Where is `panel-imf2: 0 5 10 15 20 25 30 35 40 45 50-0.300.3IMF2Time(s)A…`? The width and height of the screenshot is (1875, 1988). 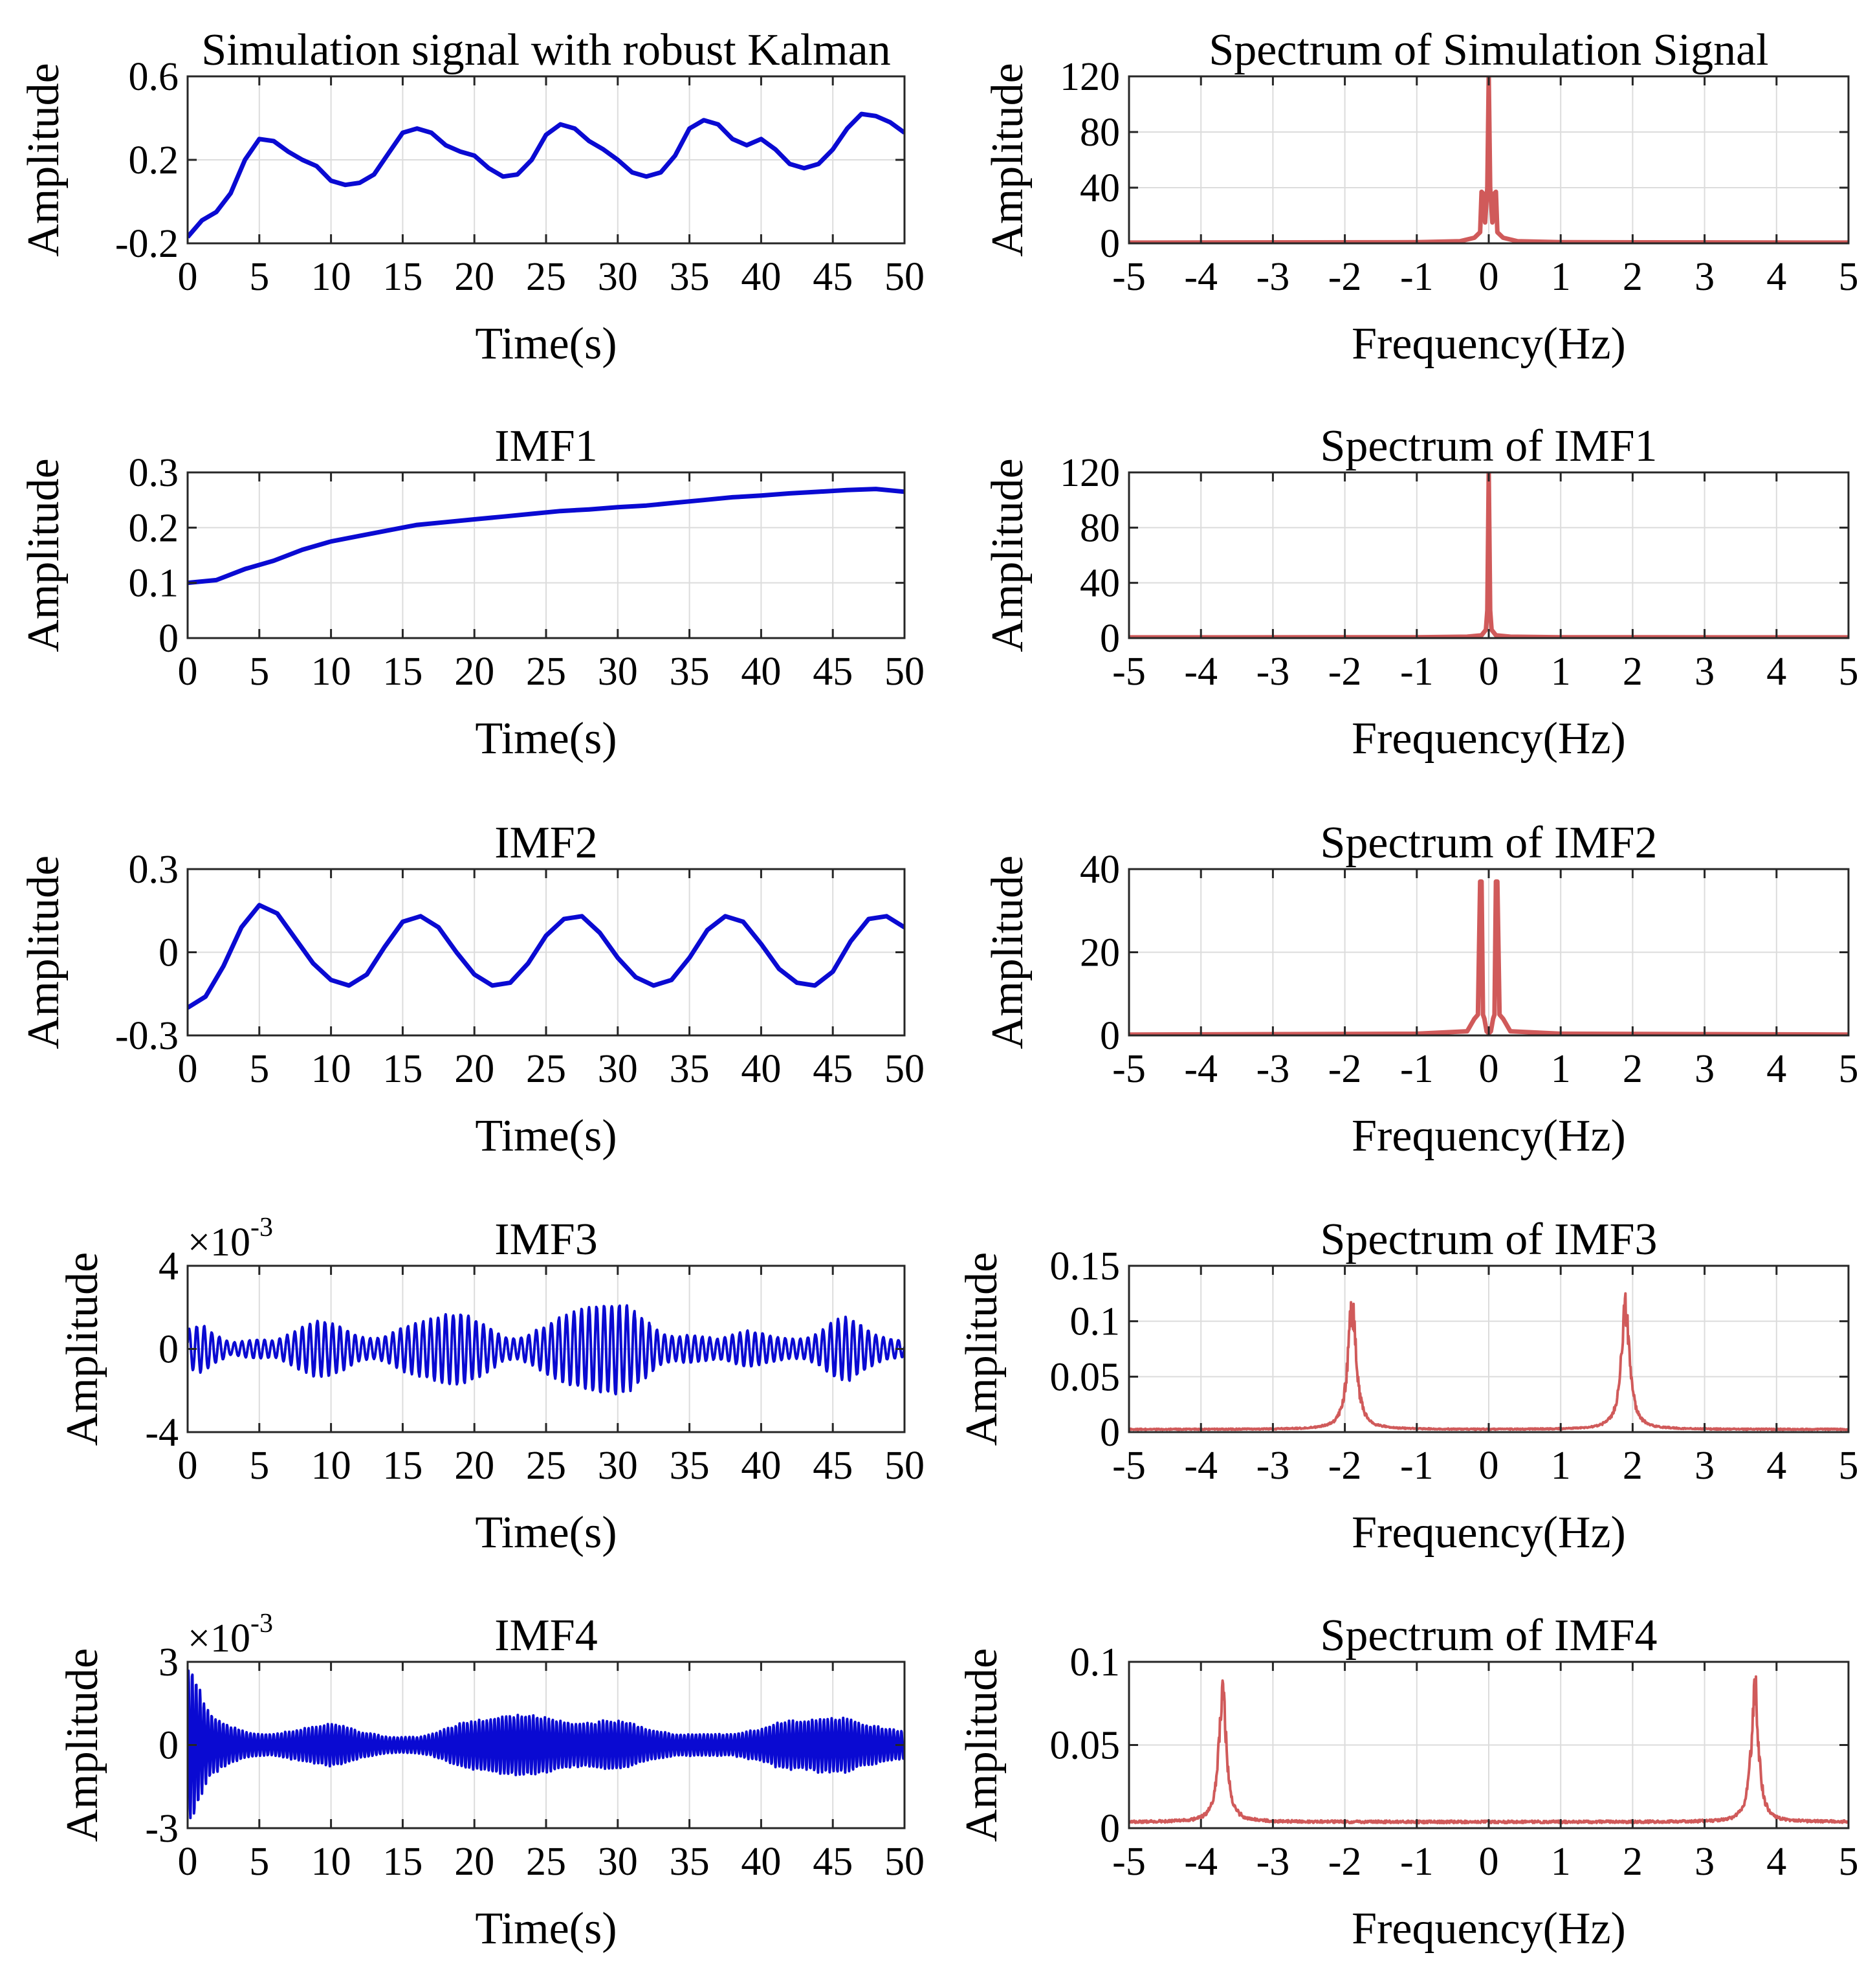 panel-imf2: 0 5 10 15 20 25 30 35 40 45 50-0.300.3IMF2Time(s)A… is located at coordinates (472, 989).